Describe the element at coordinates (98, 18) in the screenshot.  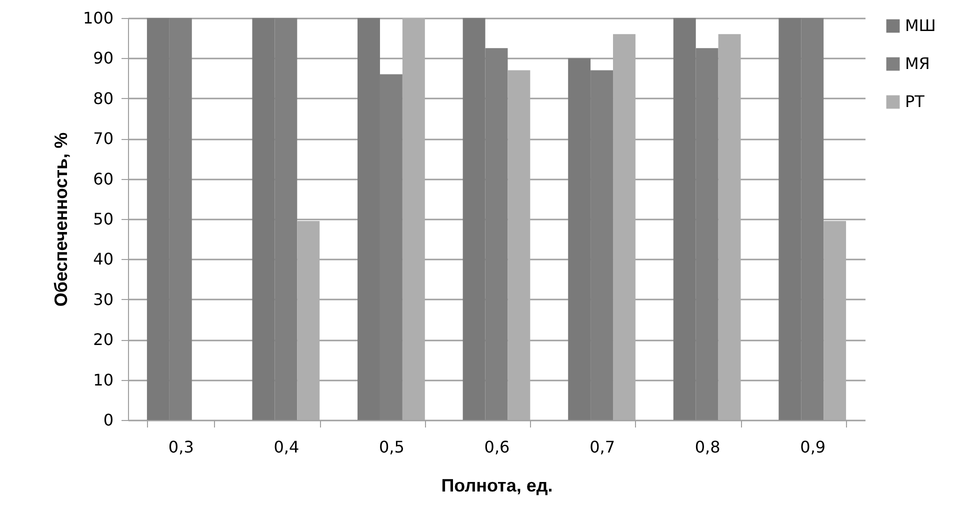
I see `y-tick-label: 100` at that location.